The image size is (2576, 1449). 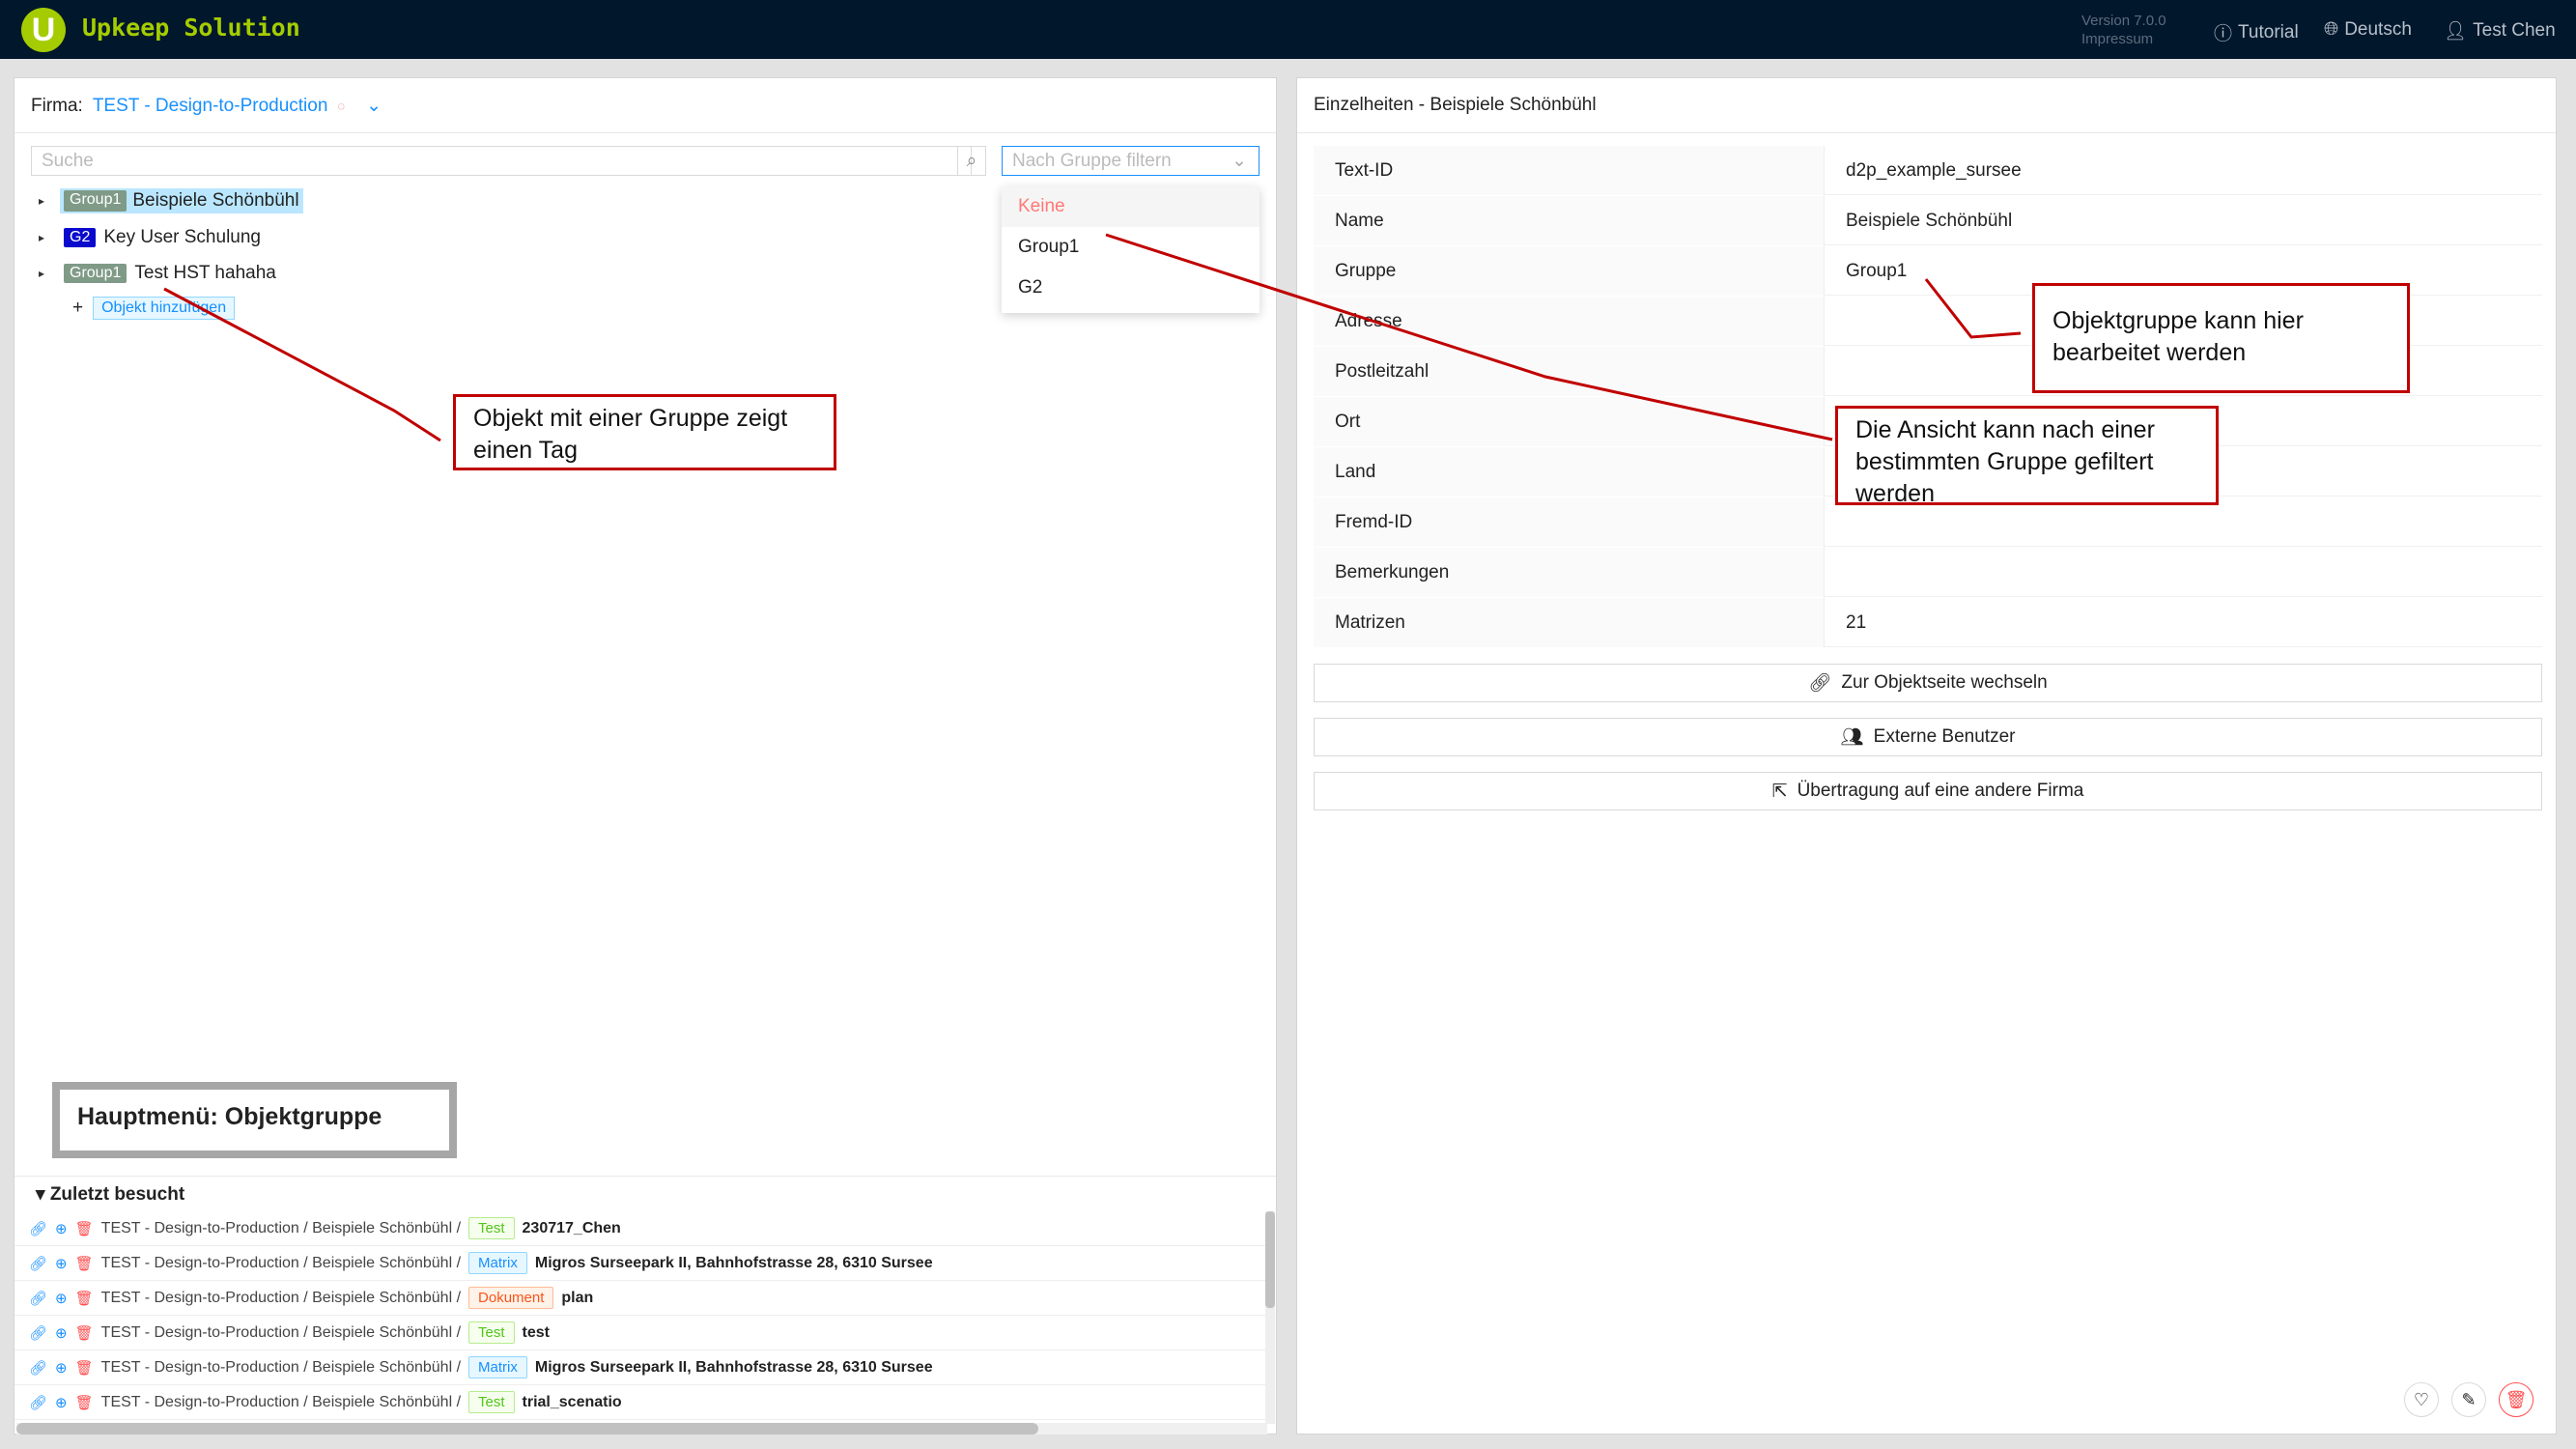 What do you see at coordinates (501, 161) in the screenshot?
I see `search-input: Suche` at bounding box center [501, 161].